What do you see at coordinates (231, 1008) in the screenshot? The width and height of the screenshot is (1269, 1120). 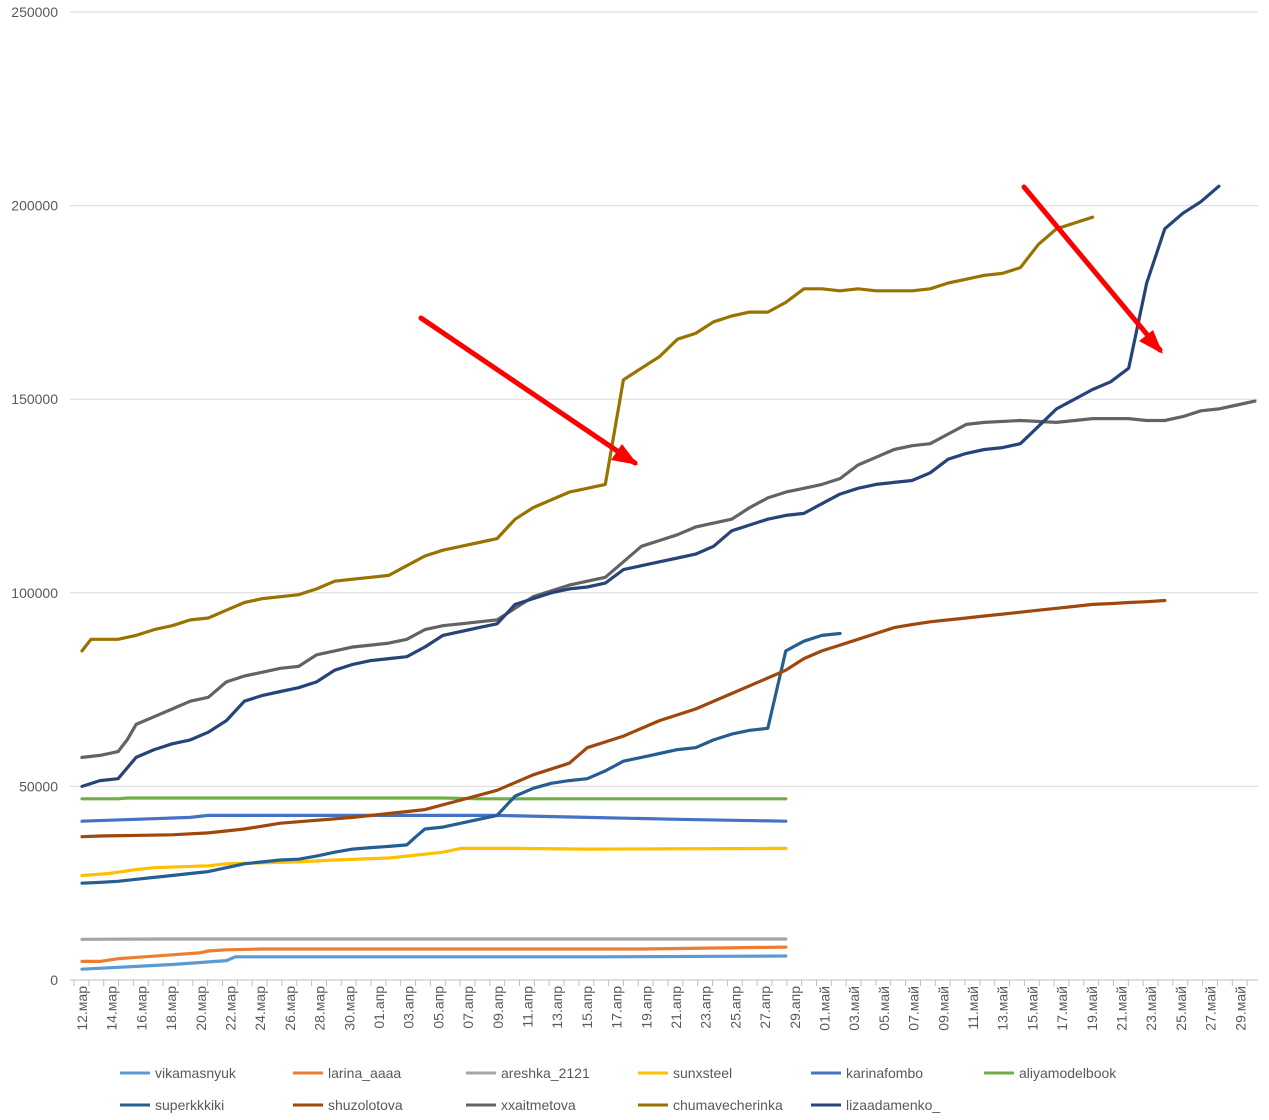 I see `x-tick-label: 22.мар` at bounding box center [231, 1008].